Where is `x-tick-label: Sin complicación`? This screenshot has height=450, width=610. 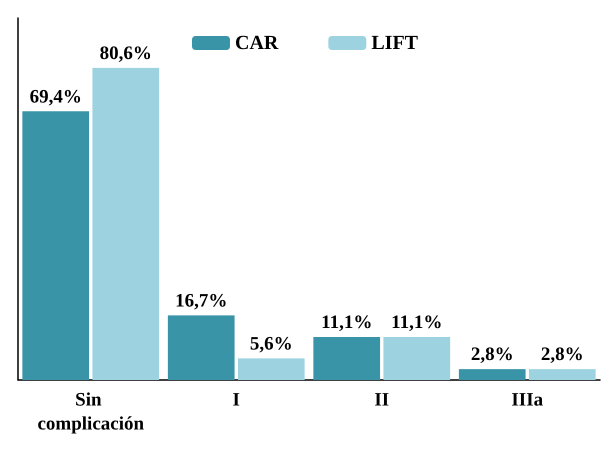 x-tick-label: Sin complicación is located at coordinates (90, 412).